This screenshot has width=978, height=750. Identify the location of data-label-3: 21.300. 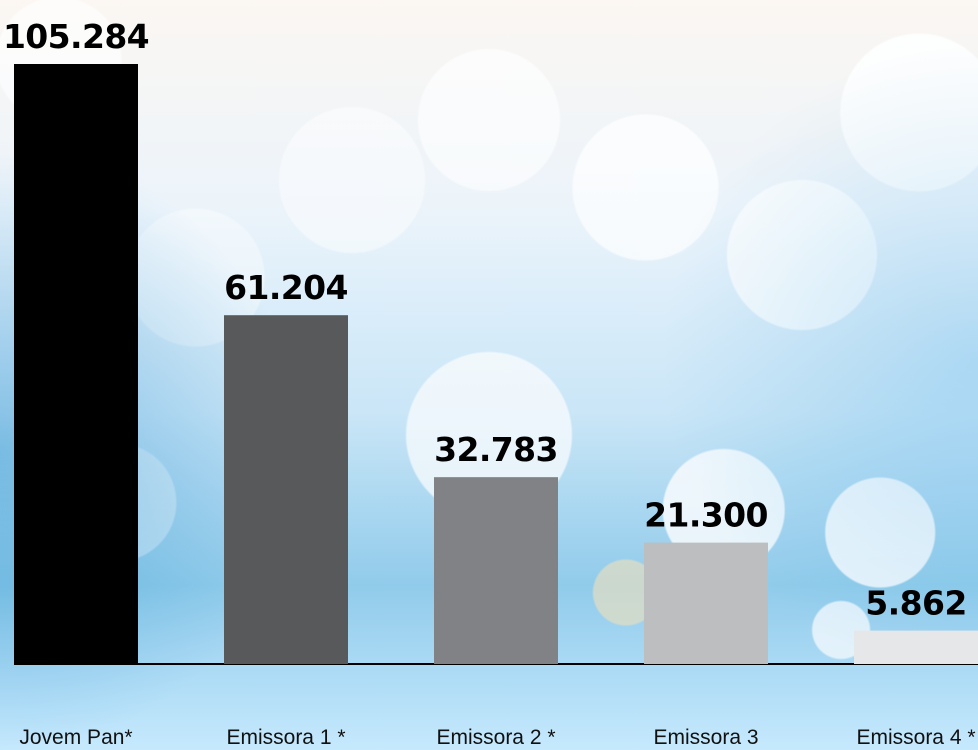
(706, 515).